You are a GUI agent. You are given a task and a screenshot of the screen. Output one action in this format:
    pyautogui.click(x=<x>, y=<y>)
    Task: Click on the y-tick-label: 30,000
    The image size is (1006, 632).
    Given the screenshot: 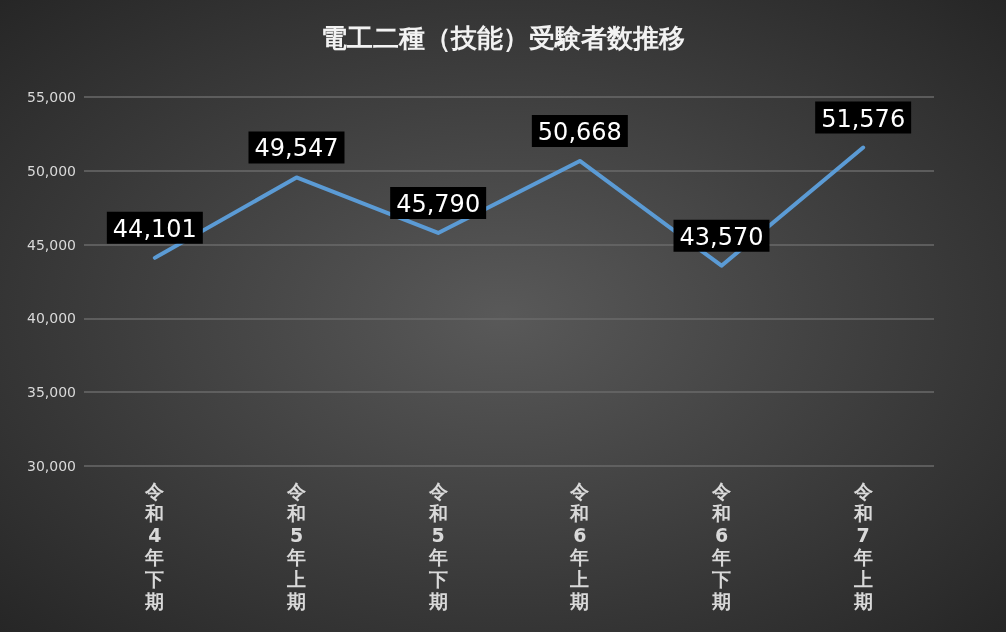 What is the action you would take?
    pyautogui.click(x=51, y=466)
    